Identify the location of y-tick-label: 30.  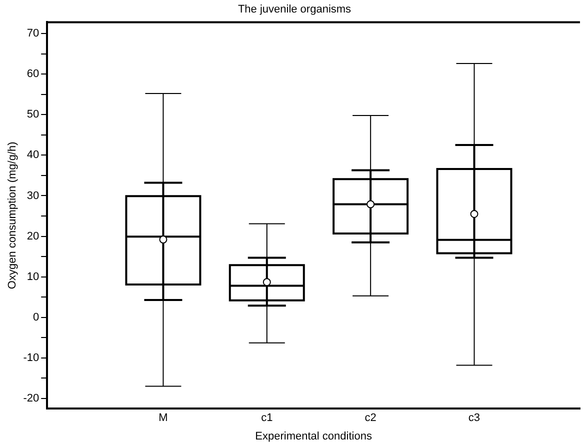
(33, 196).